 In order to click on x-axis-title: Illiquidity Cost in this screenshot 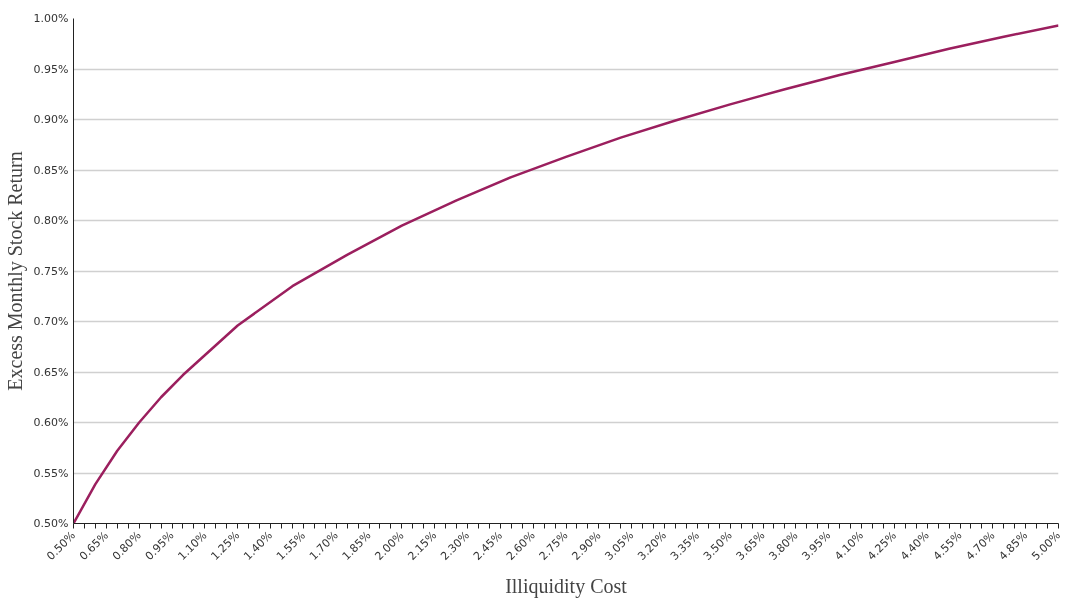, I will do `click(566, 587)`.